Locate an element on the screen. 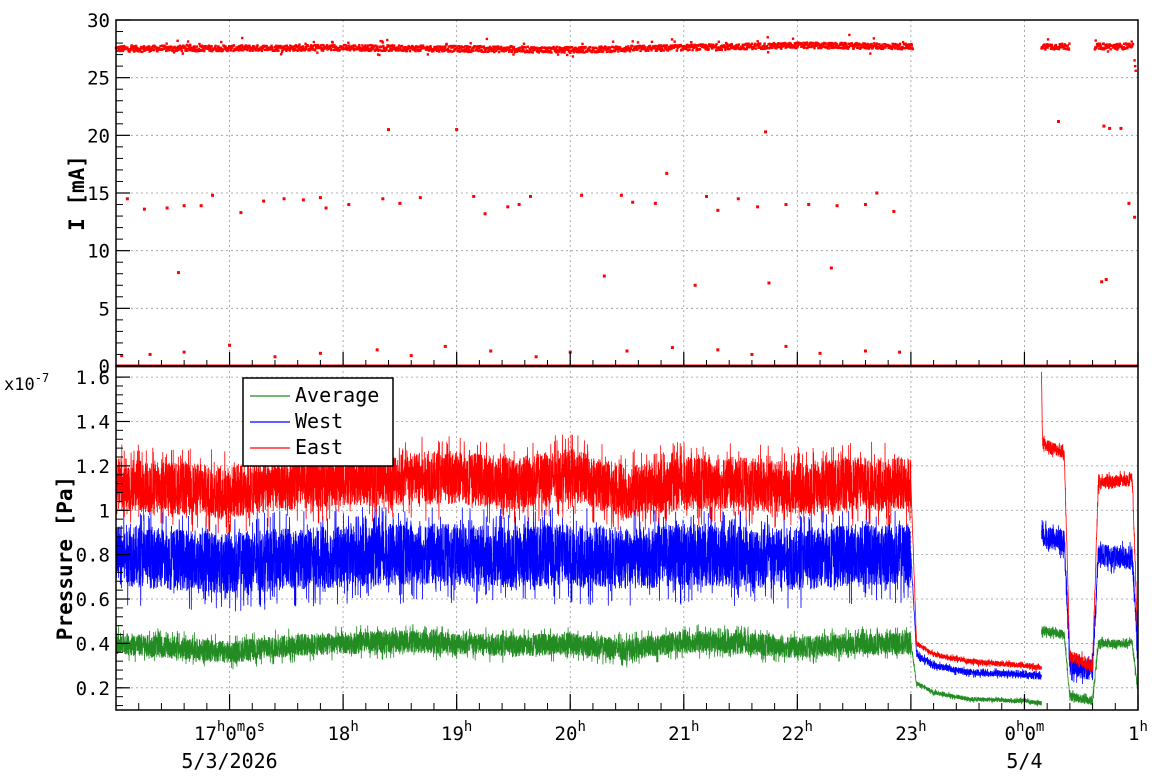  pressure-series-line is located at coordinates (1090, 522).